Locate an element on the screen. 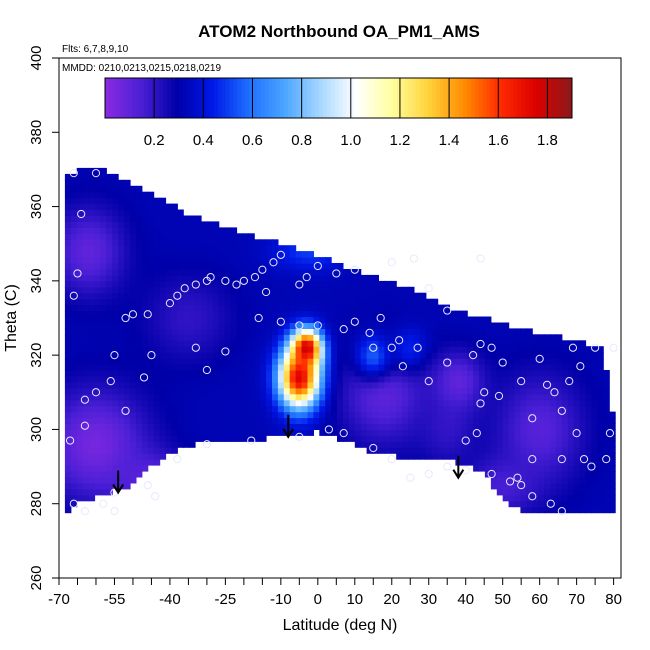  y-tick-label: 380 is located at coordinates (36, 132).